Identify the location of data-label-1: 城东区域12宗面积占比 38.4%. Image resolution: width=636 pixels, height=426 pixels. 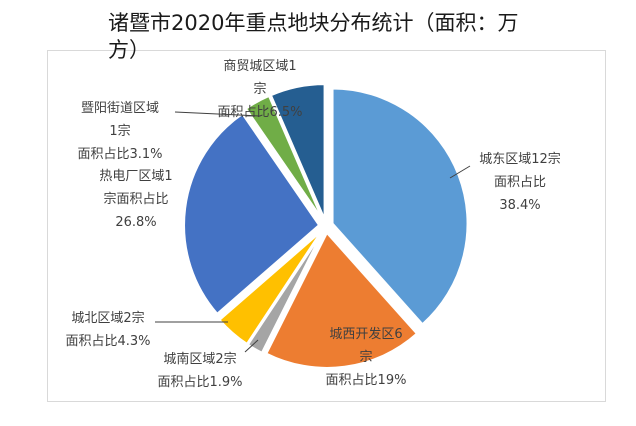
(520, 182).